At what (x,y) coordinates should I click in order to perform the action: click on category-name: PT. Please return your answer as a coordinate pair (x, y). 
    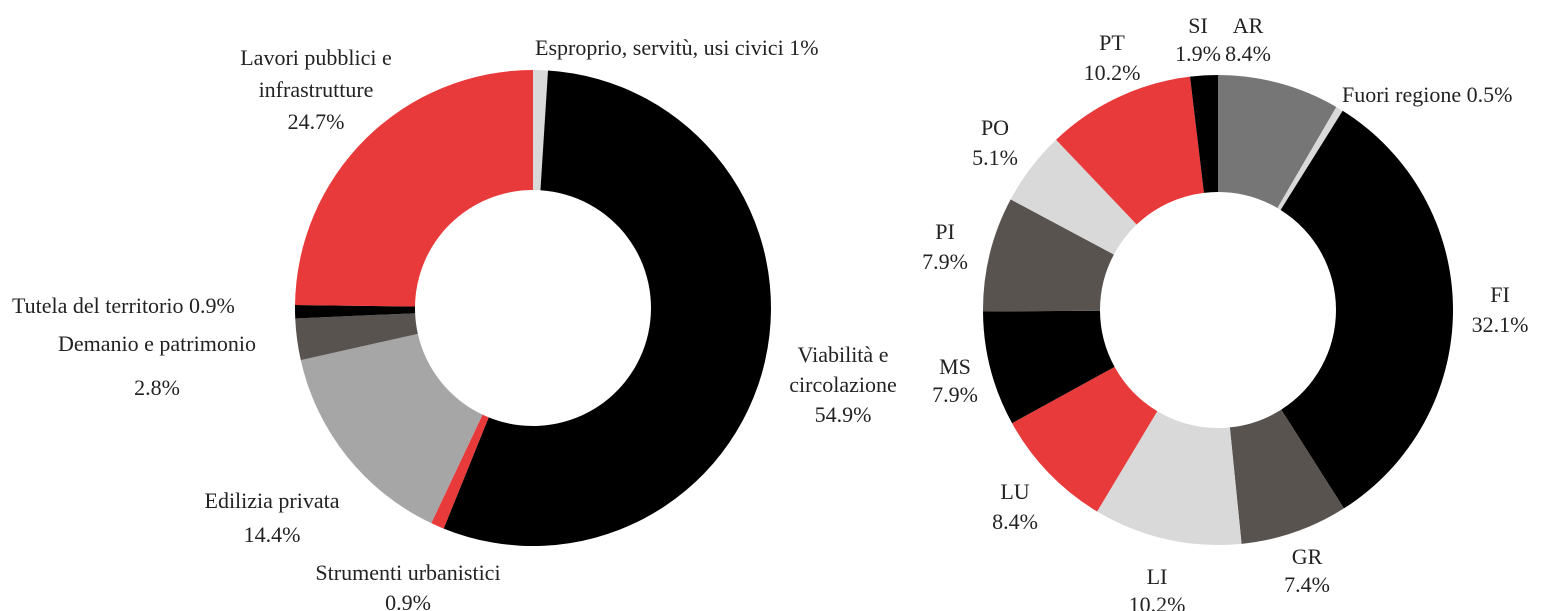
    Looking at the image, I should click on (1112, 42).